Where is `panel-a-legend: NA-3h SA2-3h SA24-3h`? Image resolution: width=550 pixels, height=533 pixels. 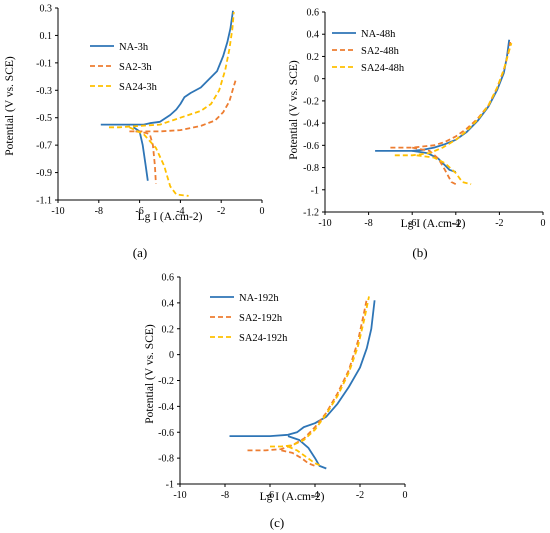
panel-a-legend: NA-3h SA2-3h SA24-3h is located at coordinates (124, 67).